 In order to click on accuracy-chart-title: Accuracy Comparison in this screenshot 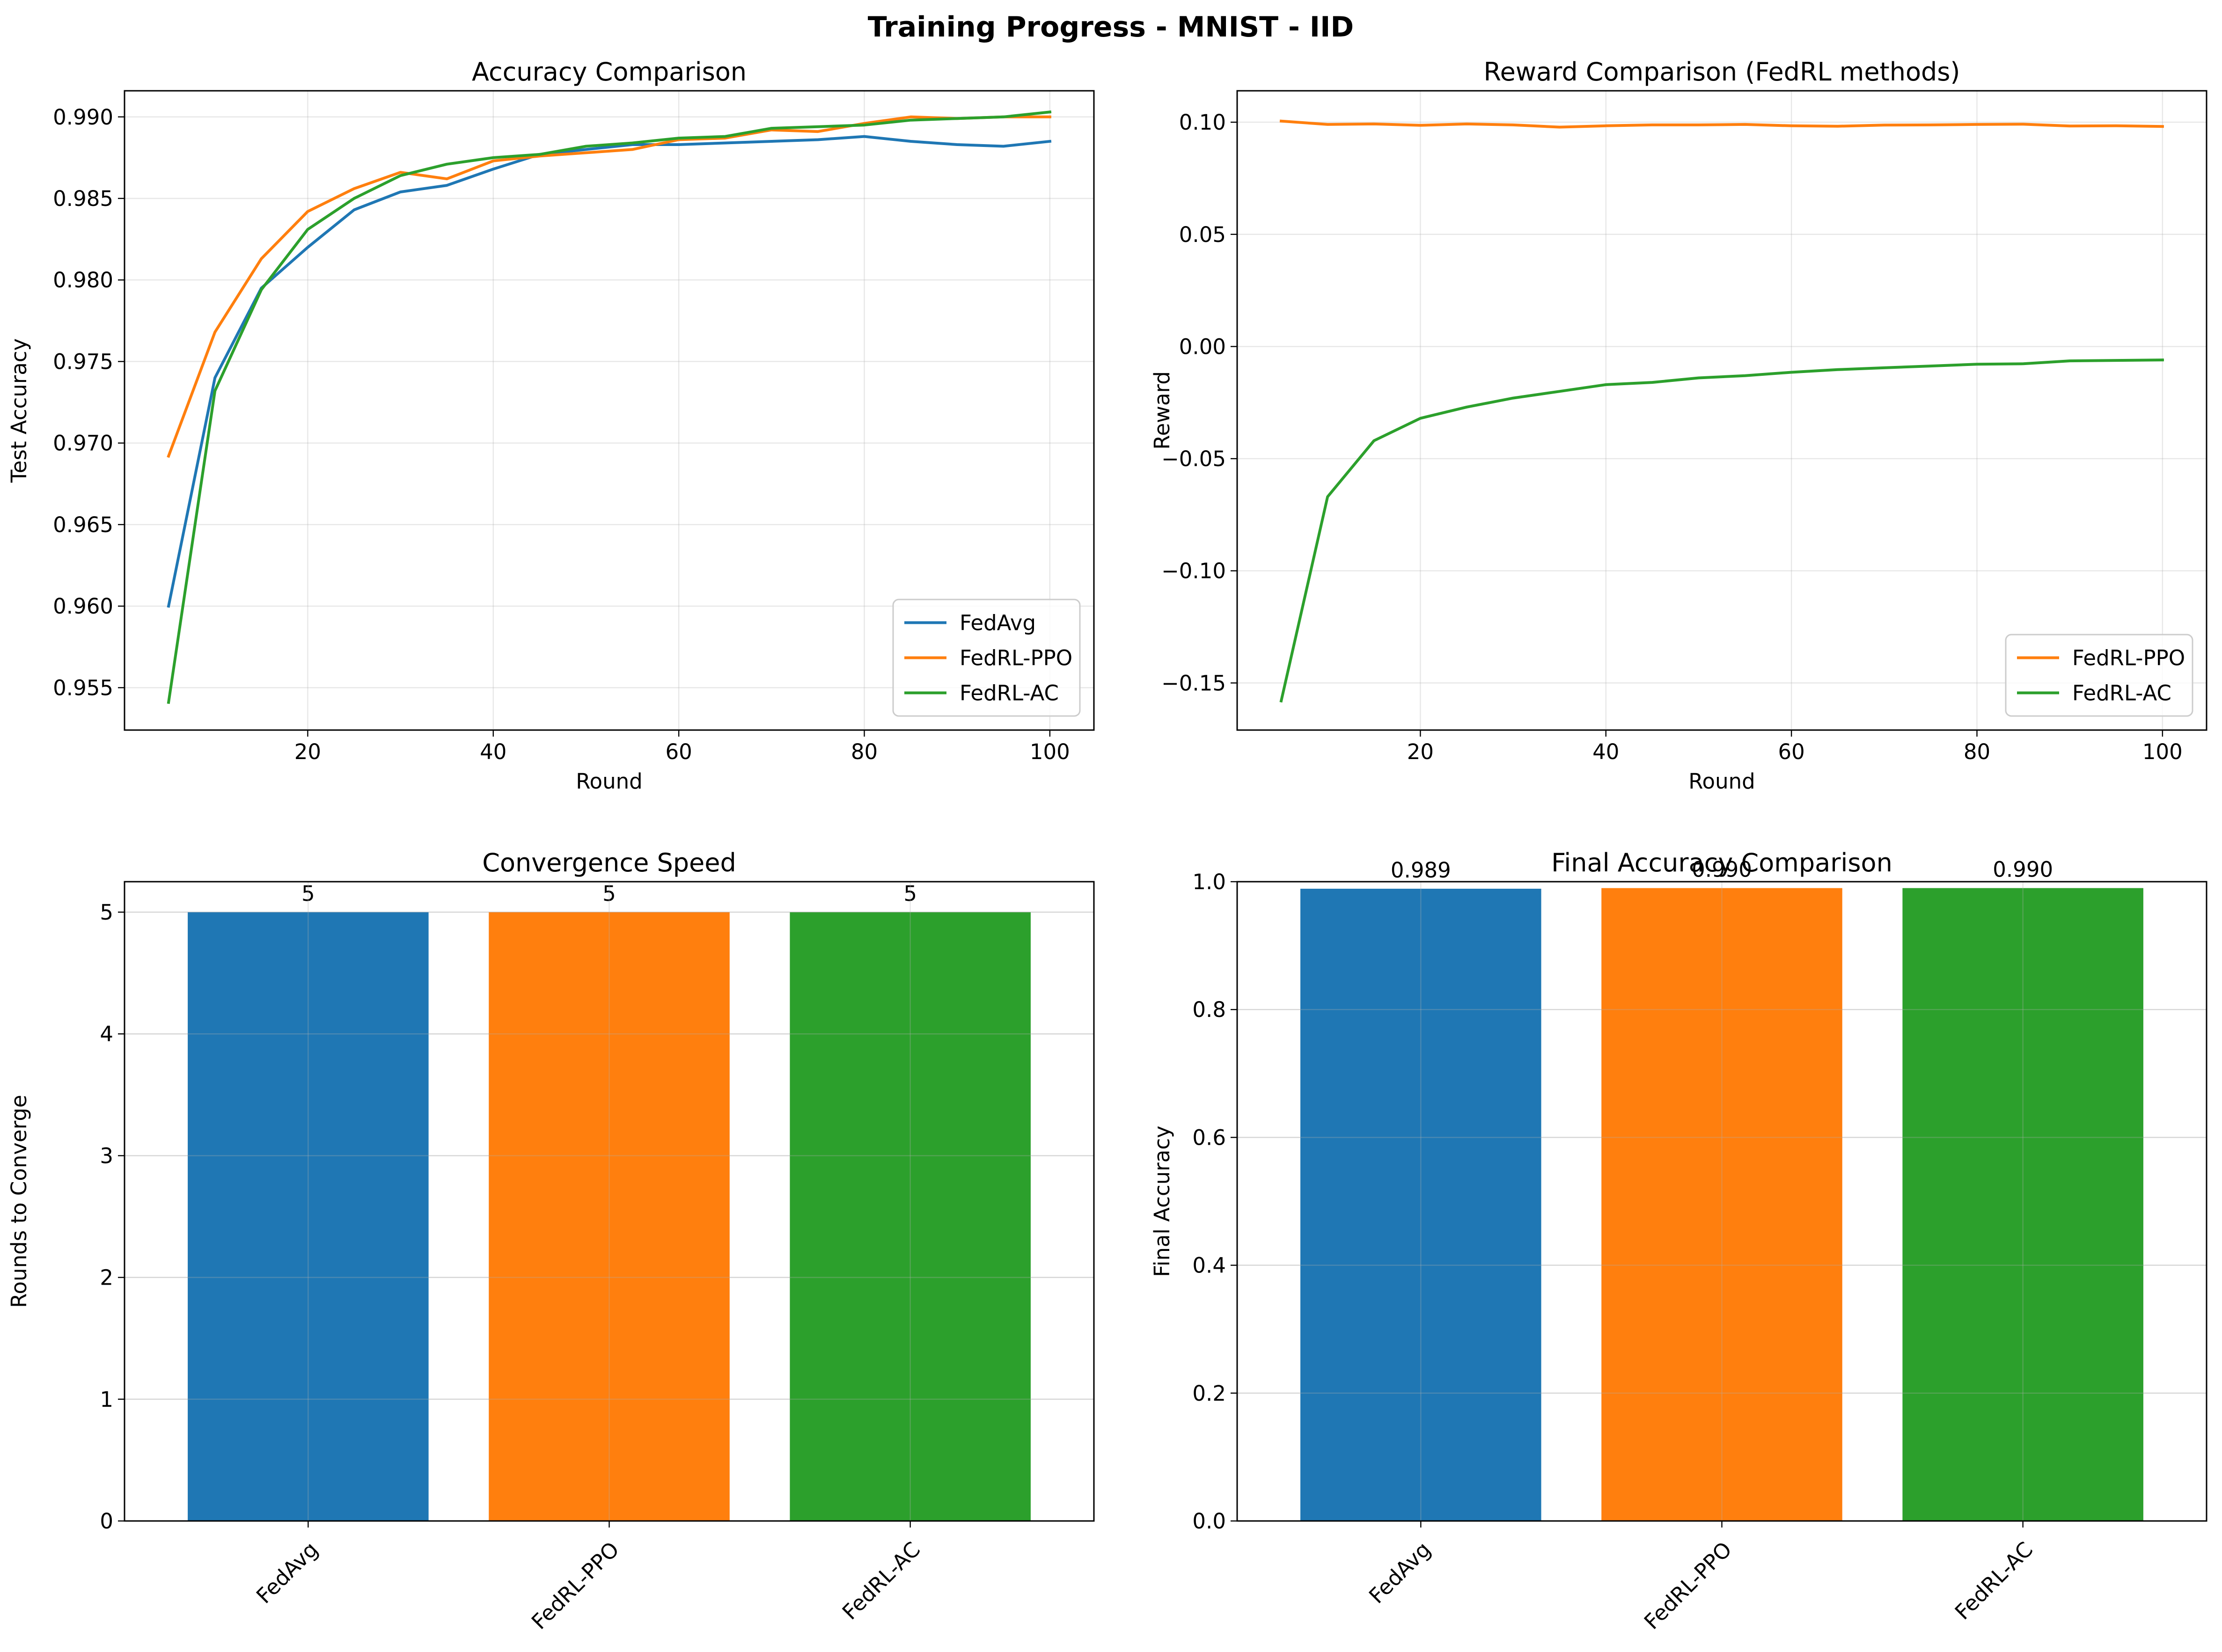, I will do `click(609, 72)`.